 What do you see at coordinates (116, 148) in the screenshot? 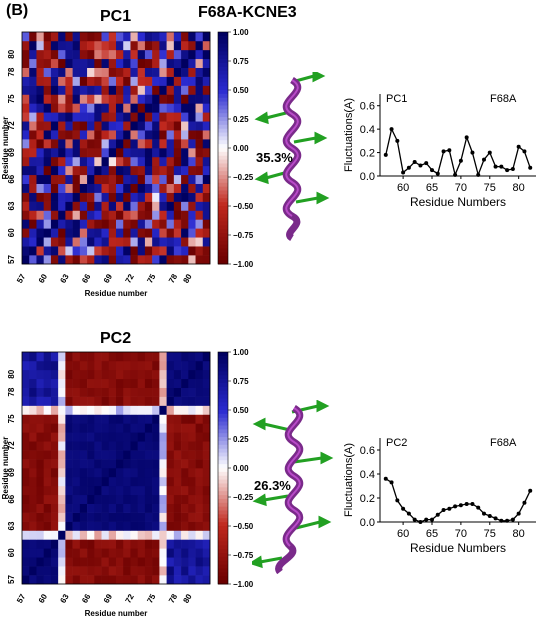
I see `heatmap-cells` at bounding box center [116, 148].